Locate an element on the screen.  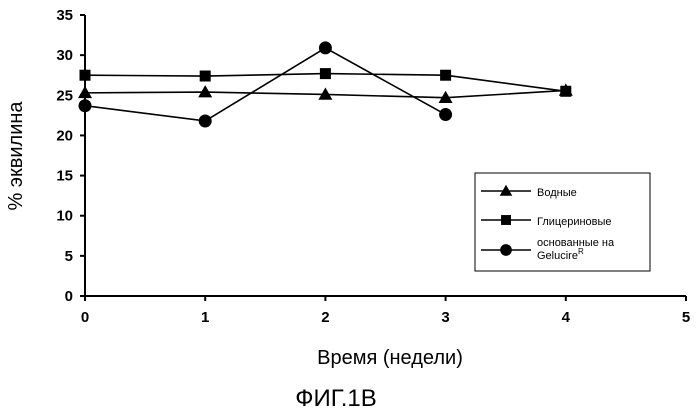
series-triangle is located at coordinates (325, 92).